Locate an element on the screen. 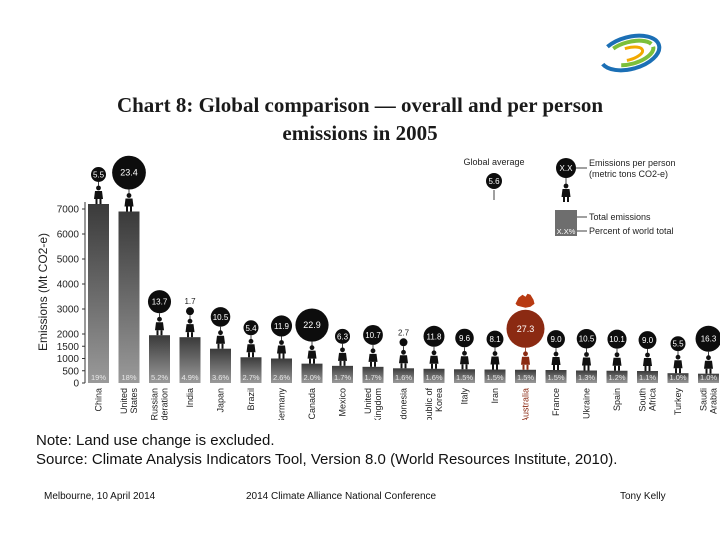 This screenshot has height=540, width=720. balloon-indonesia is located at coordinates (403, 342).